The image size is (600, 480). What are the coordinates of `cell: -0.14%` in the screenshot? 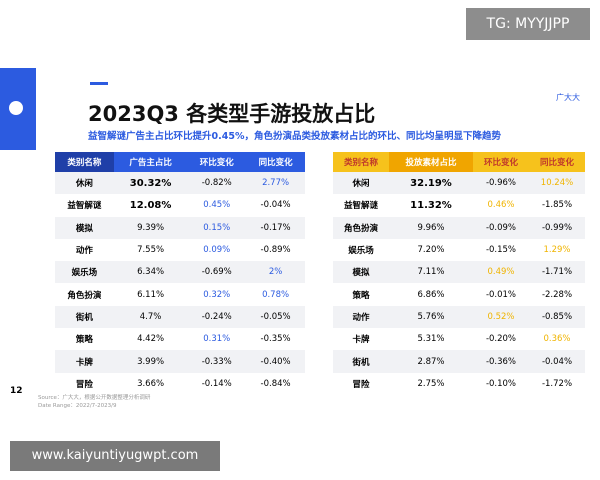 It's located at (216, 383).